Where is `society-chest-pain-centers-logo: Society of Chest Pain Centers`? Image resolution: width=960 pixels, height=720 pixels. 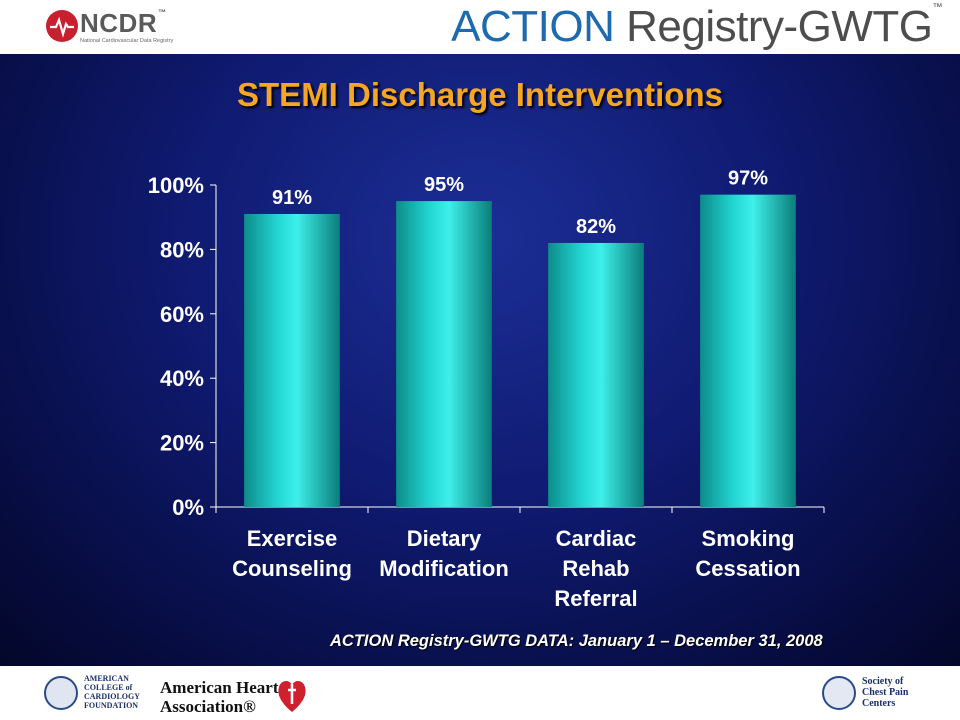
society-chest-pain-centers-logo: Society of Chest Pain Centers is located at coordinates (882, 694).